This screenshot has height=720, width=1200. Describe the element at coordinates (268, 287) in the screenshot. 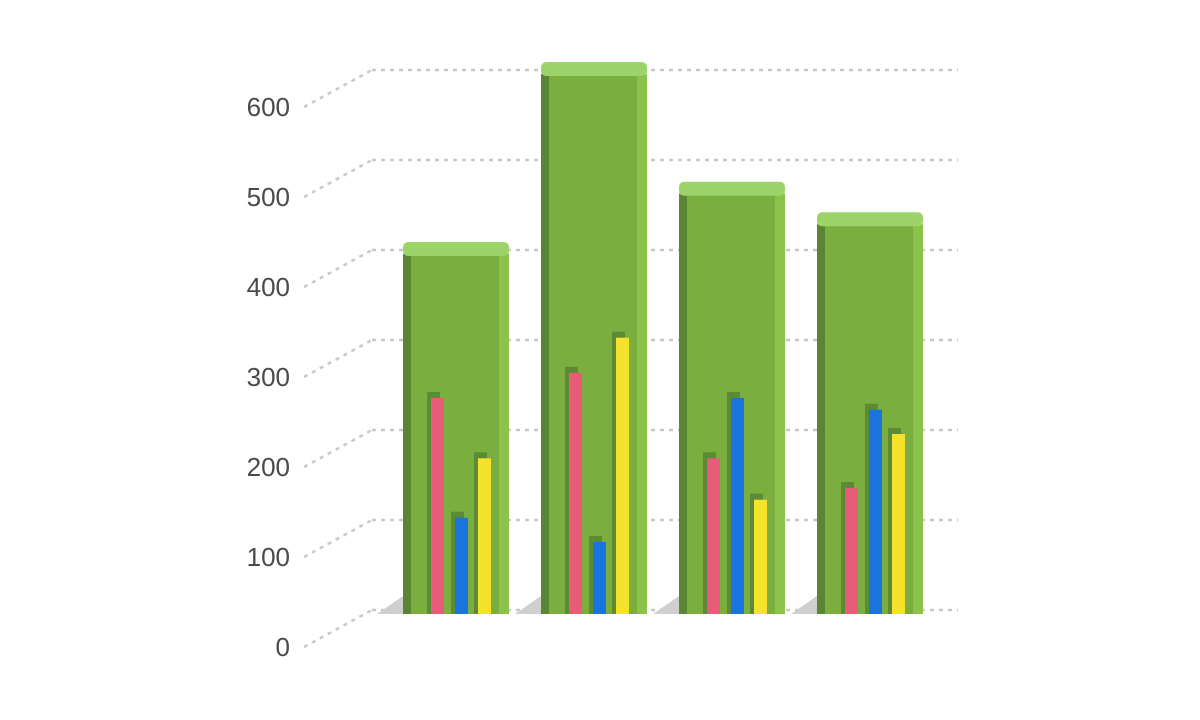

I see `y-tick-label: 400` at that location.